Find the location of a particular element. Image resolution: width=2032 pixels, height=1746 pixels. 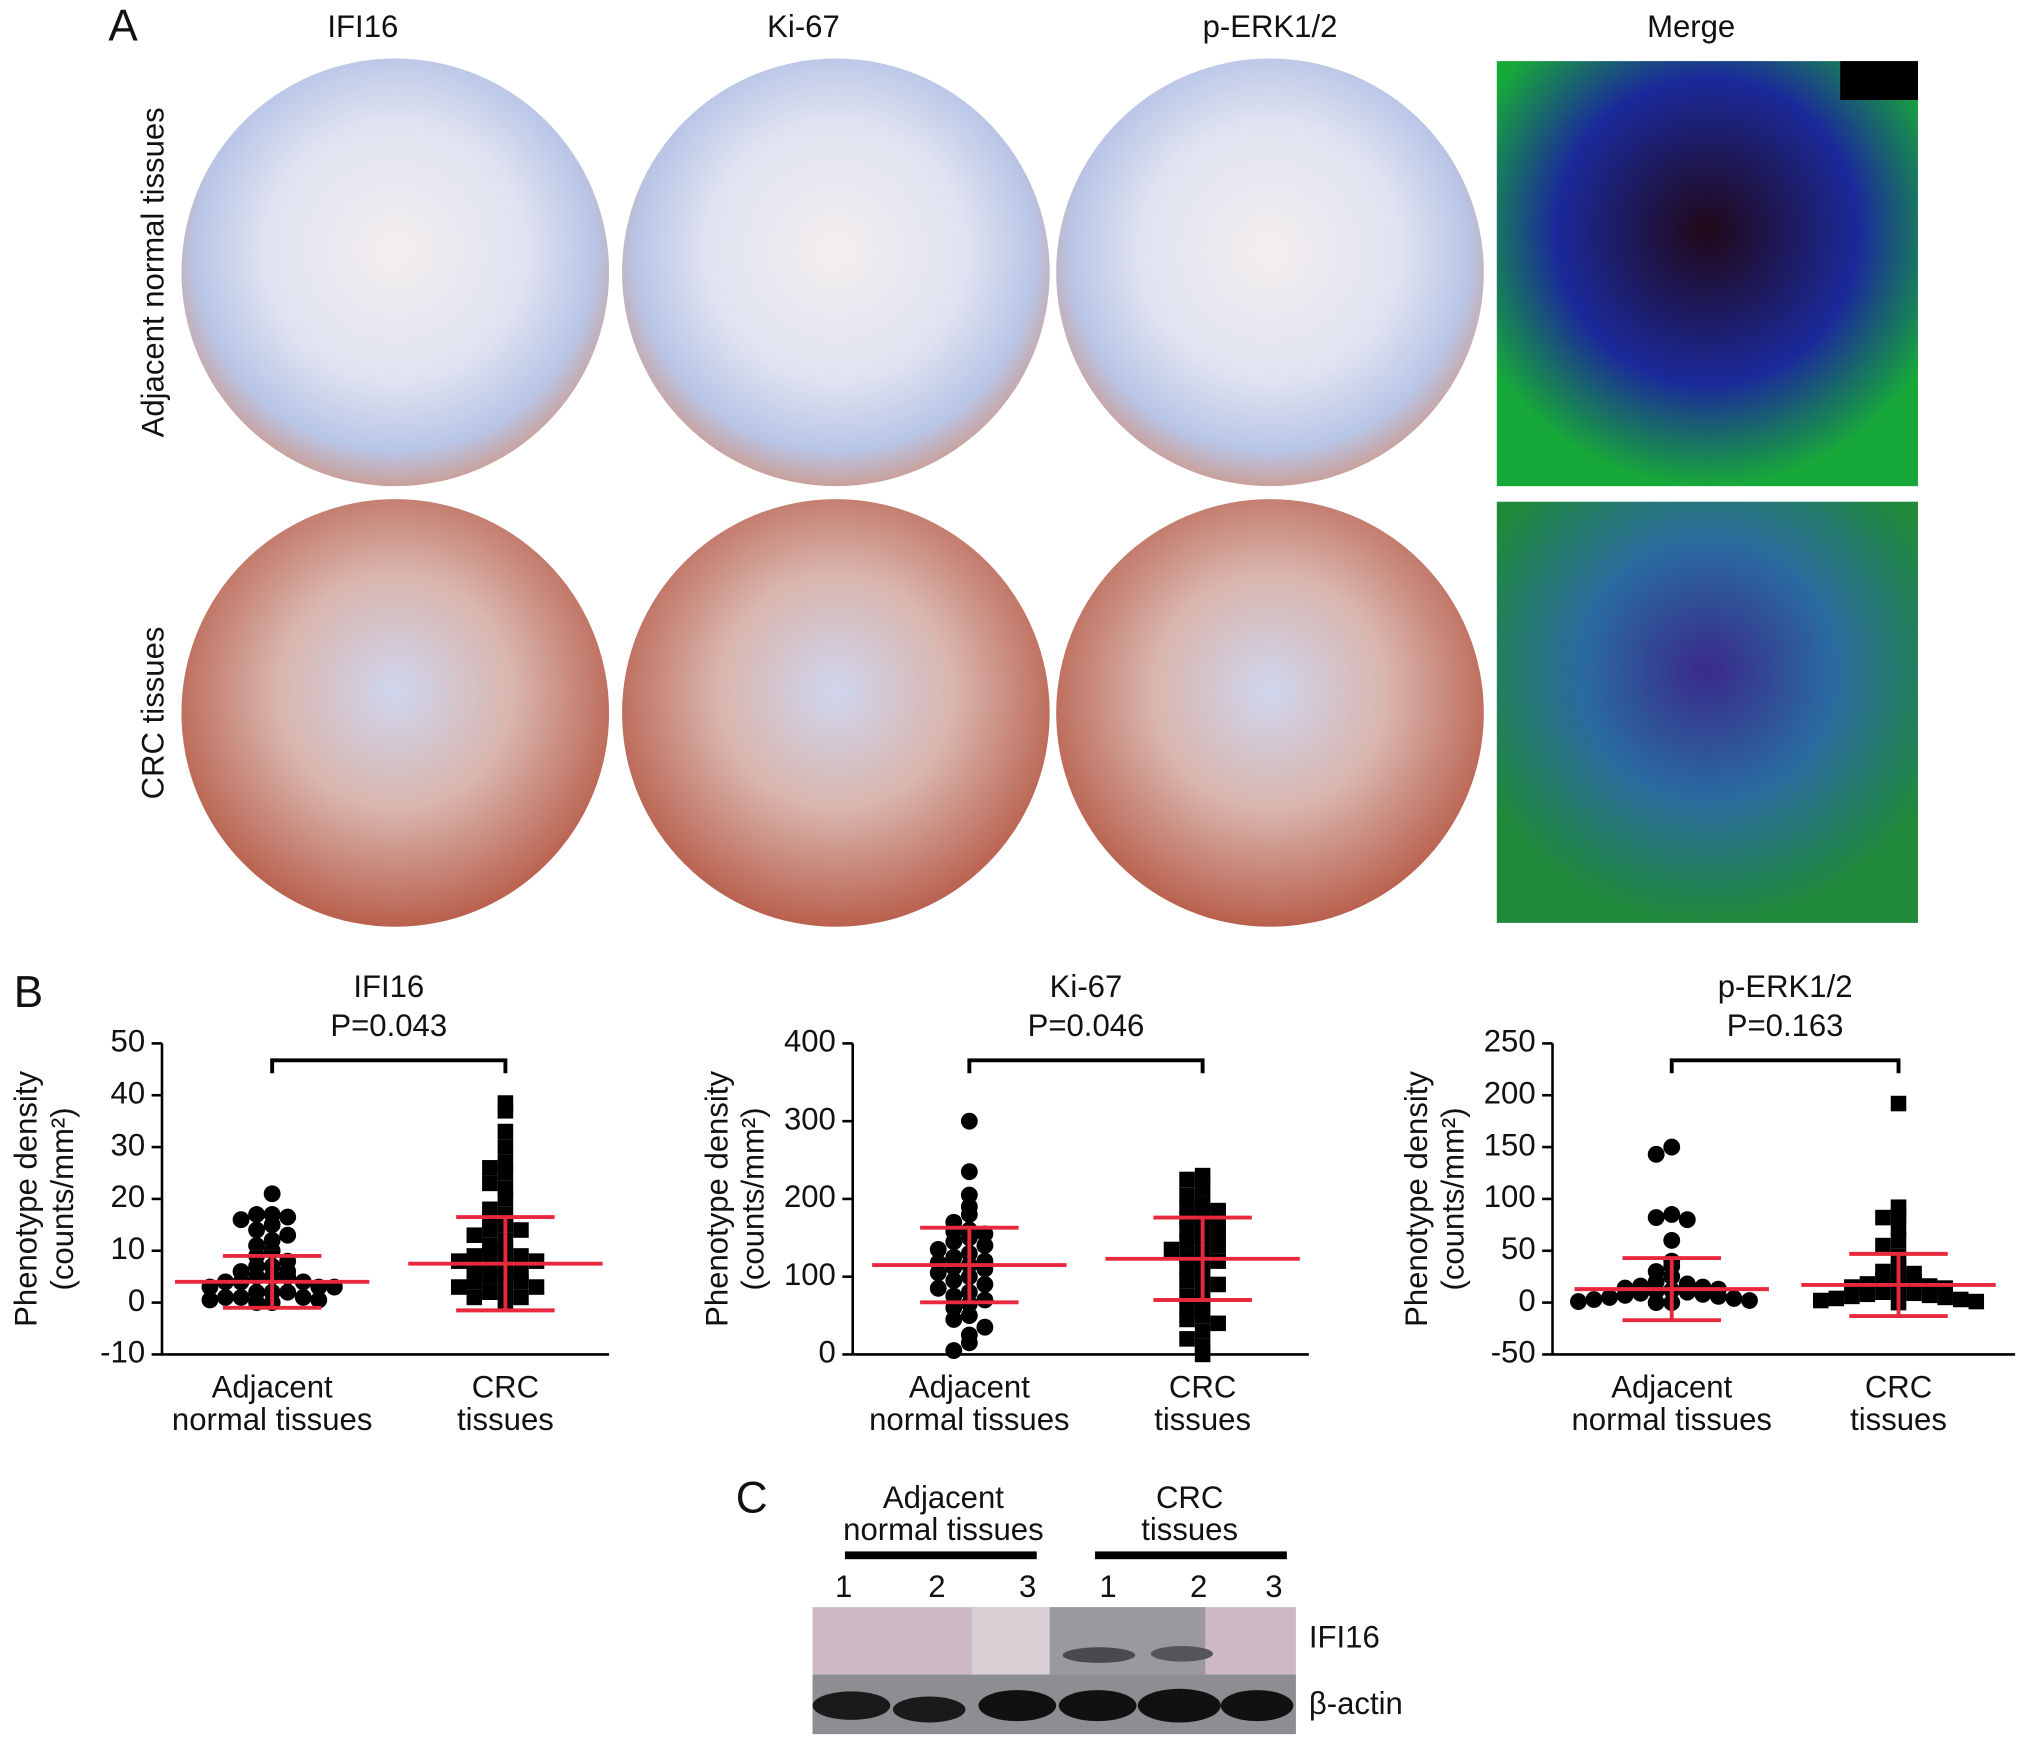

group-label: normal tissues is located at coordinates (943, 1529).